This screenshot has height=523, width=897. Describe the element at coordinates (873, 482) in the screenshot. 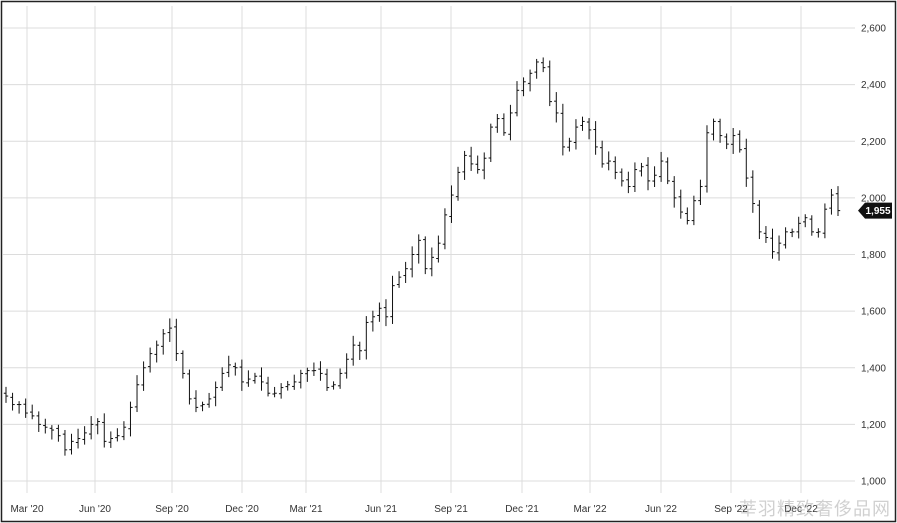

I see `y-tick-label: 1,000` at that location.